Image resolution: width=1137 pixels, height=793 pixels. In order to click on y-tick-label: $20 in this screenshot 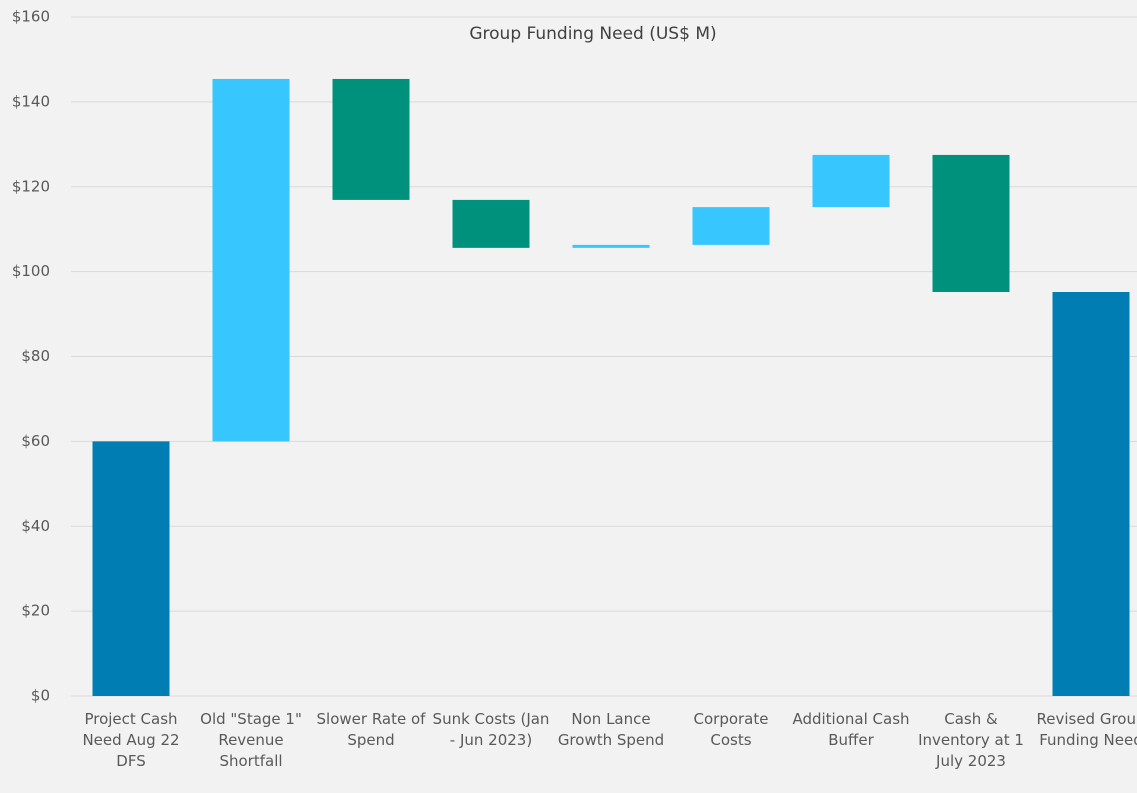, I will do `click(35, 611)`.